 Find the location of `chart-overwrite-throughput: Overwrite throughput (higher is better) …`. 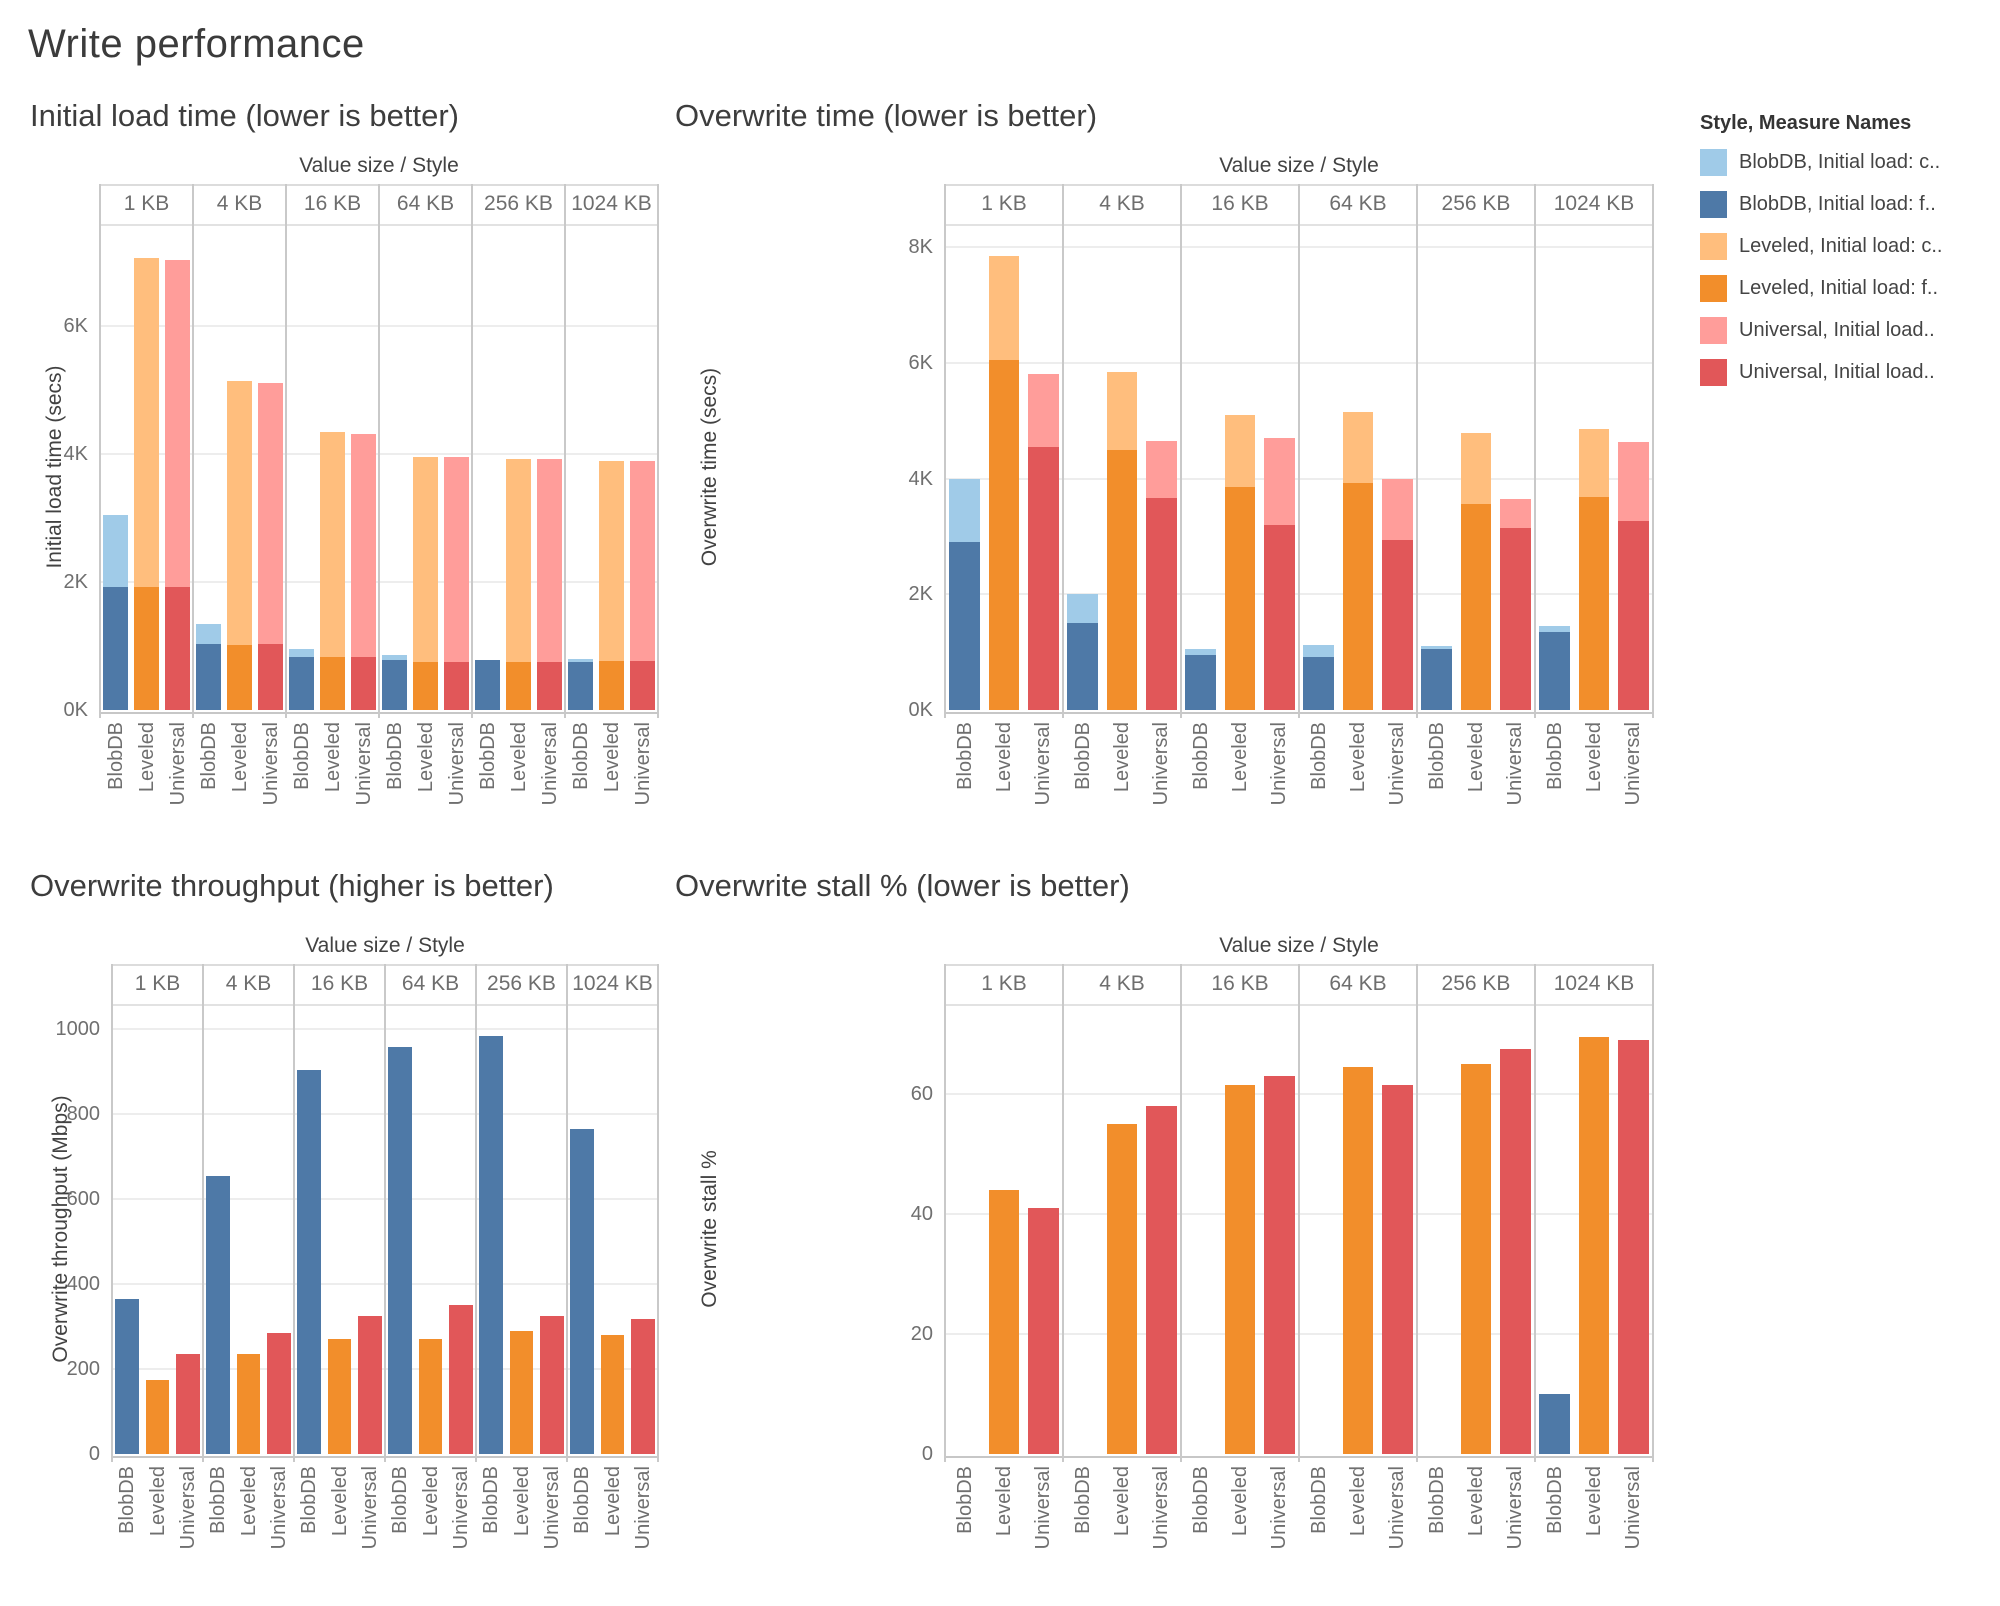

chart-overwrite-throughput: Overwrite throughput (higher is better) … is located at coordinates (346, 1237).